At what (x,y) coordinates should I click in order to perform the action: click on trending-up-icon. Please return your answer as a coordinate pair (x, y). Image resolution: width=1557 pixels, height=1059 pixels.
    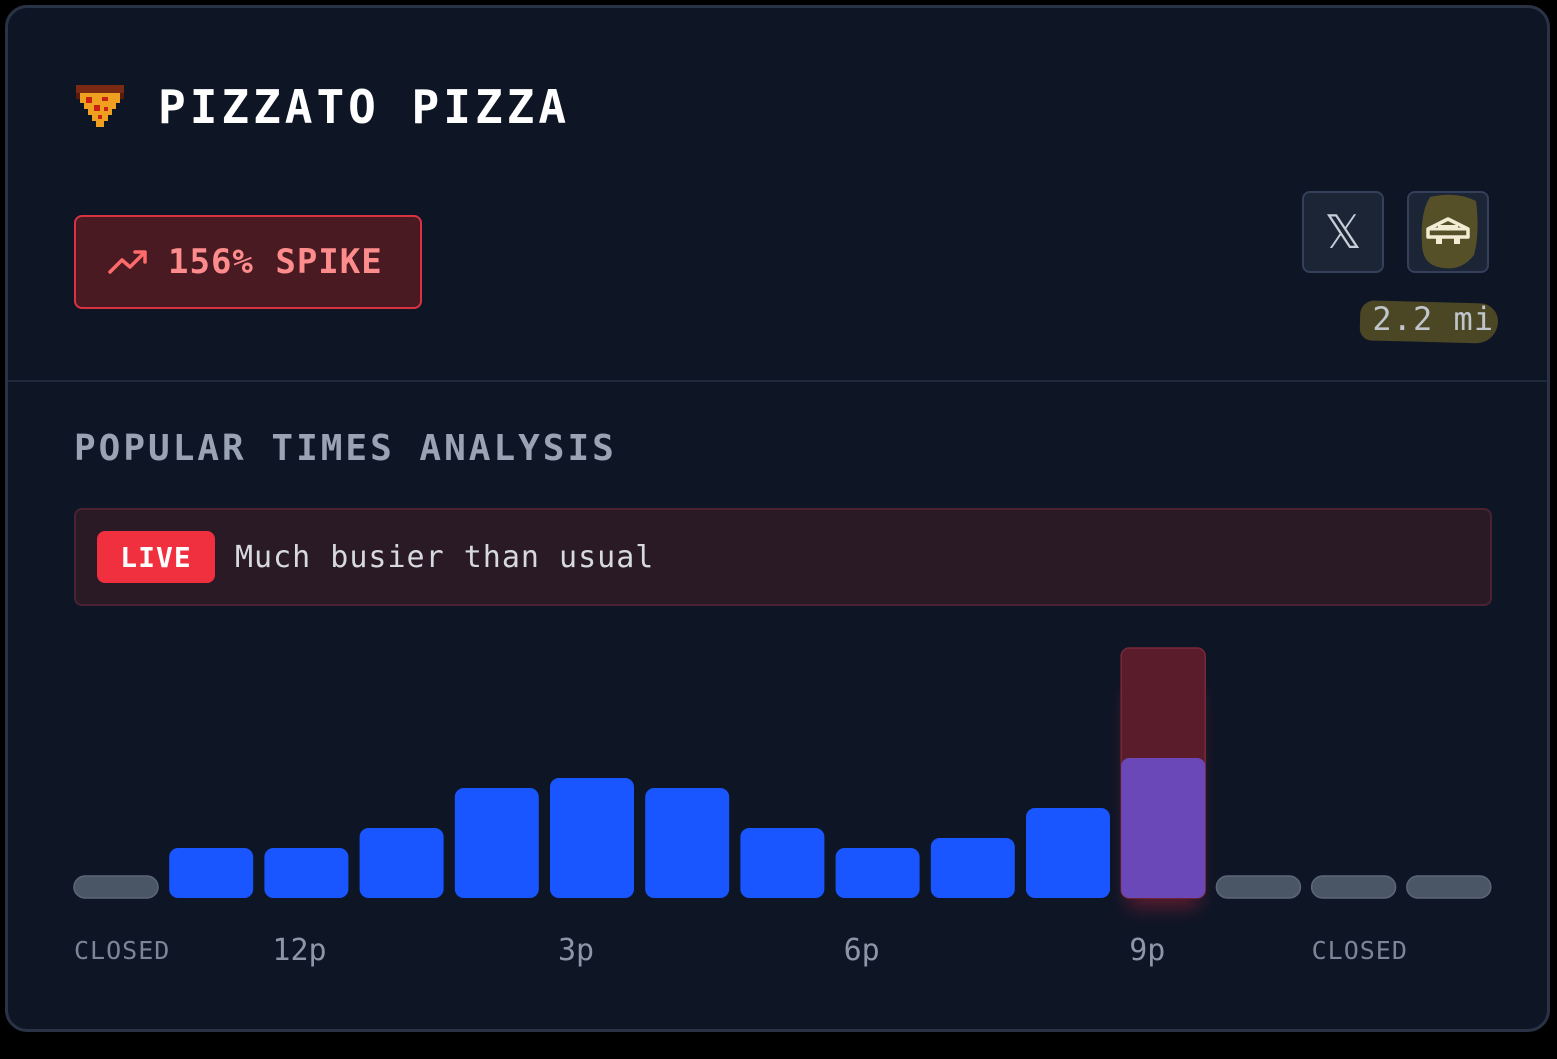
    Looking at the image, I should click on (127, 262).